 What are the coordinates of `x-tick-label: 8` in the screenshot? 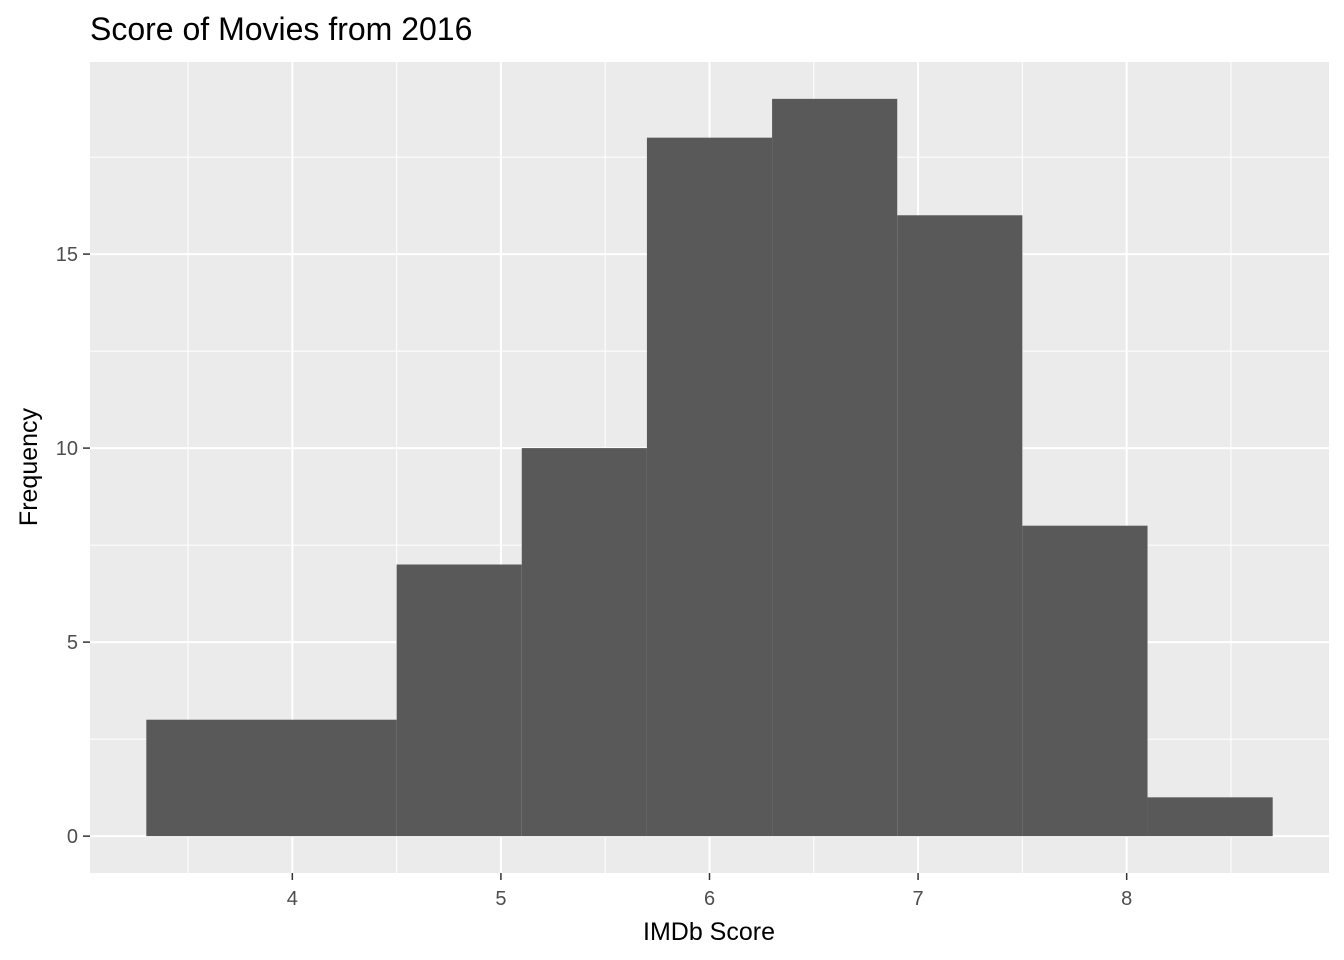 It's located at (1126, 899).